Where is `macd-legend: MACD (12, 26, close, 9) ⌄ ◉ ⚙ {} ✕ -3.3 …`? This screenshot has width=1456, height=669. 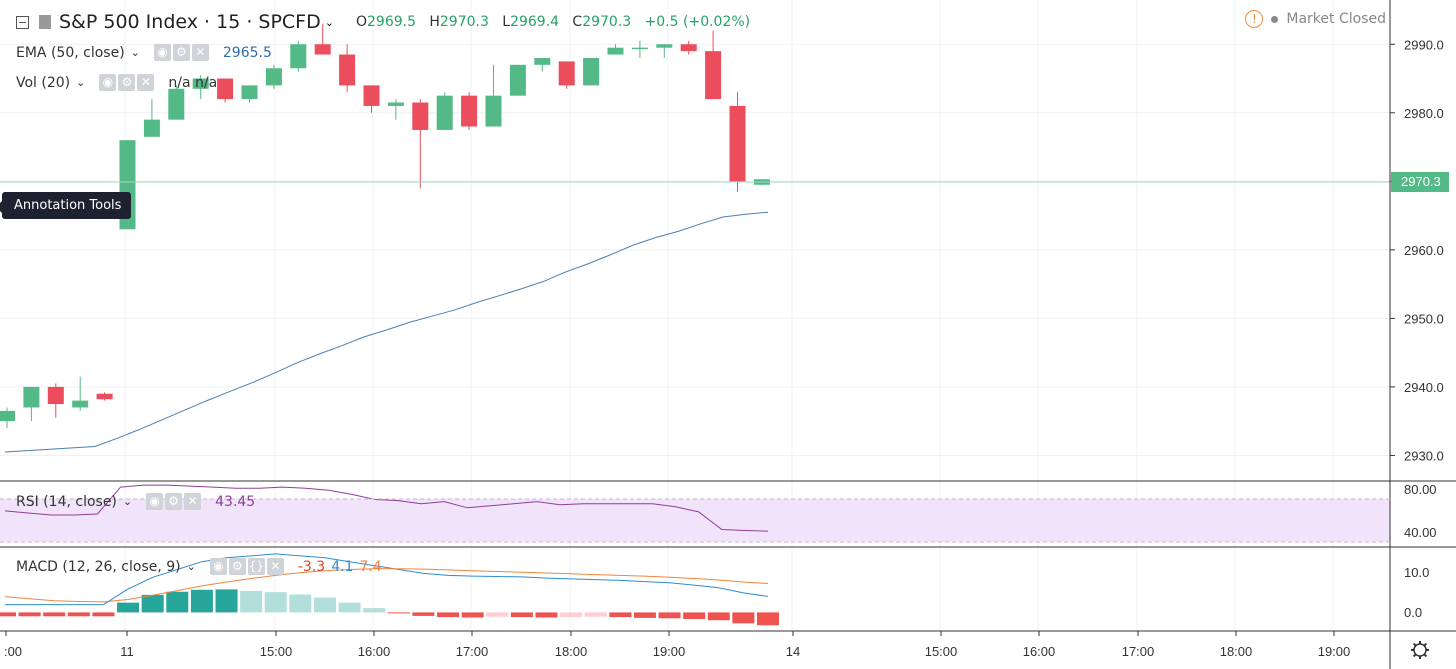 macd-legend: MACD (12, 26, close, 9) ⌄ ◉ ⚙ {} ✕ -3.3 … is located at coordinates (199, 566).